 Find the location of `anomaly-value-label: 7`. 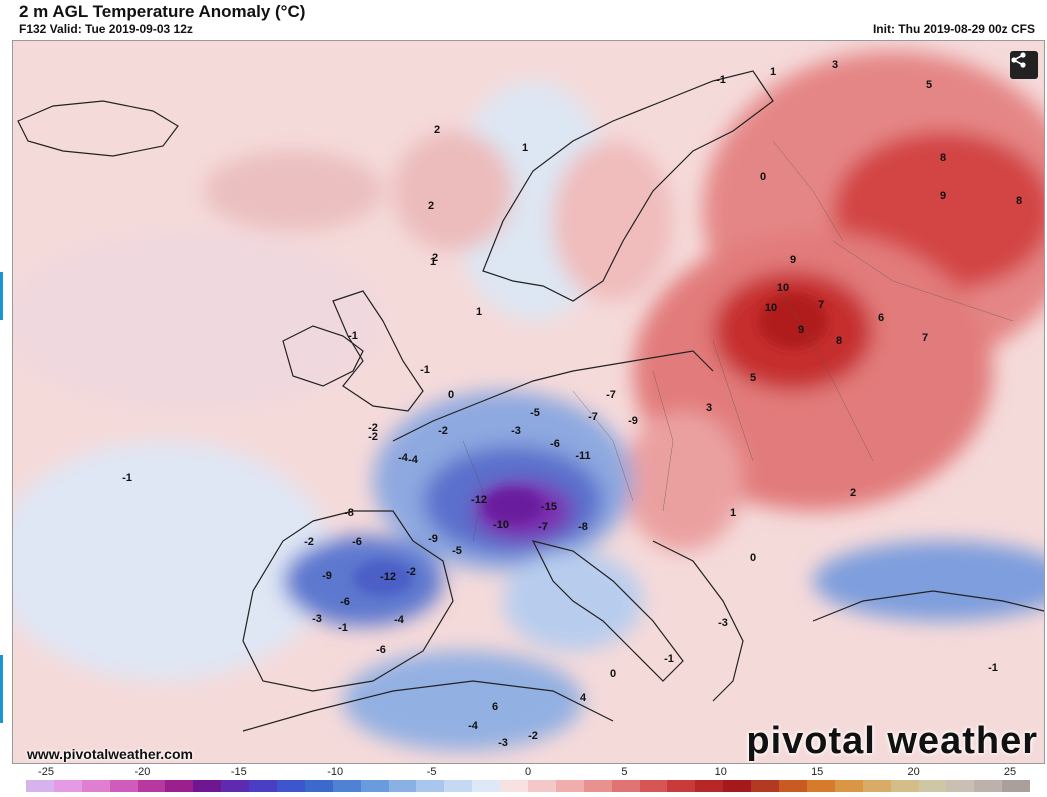

anomaly-value-label: 7 is located at coordinates (821, 305).